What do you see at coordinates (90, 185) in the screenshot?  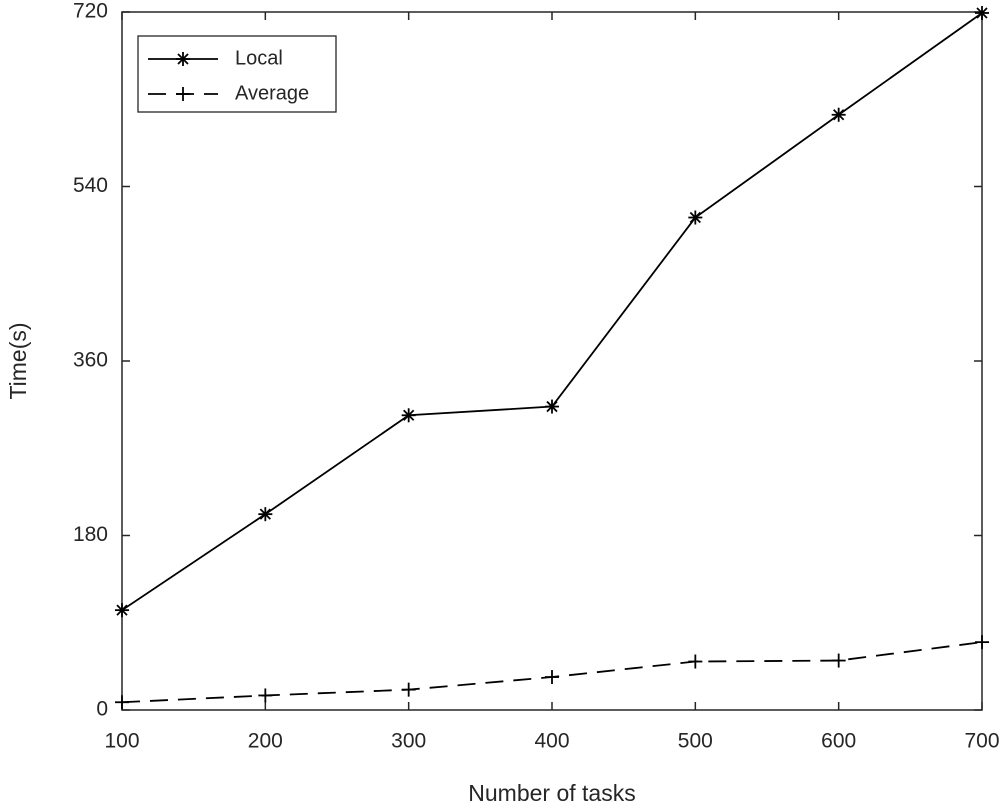 I see `y-tick-label: 540` at bounding box center [90, 185].